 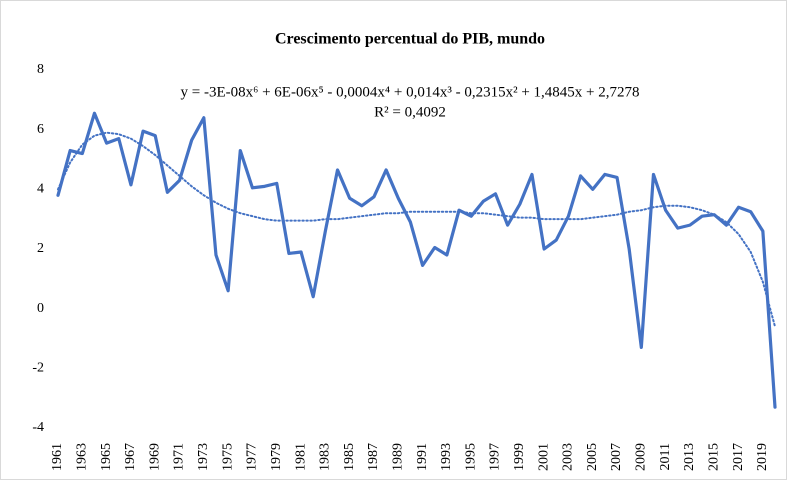 I want to click on x-tick-label: 1981, so click(x=300, y=457).